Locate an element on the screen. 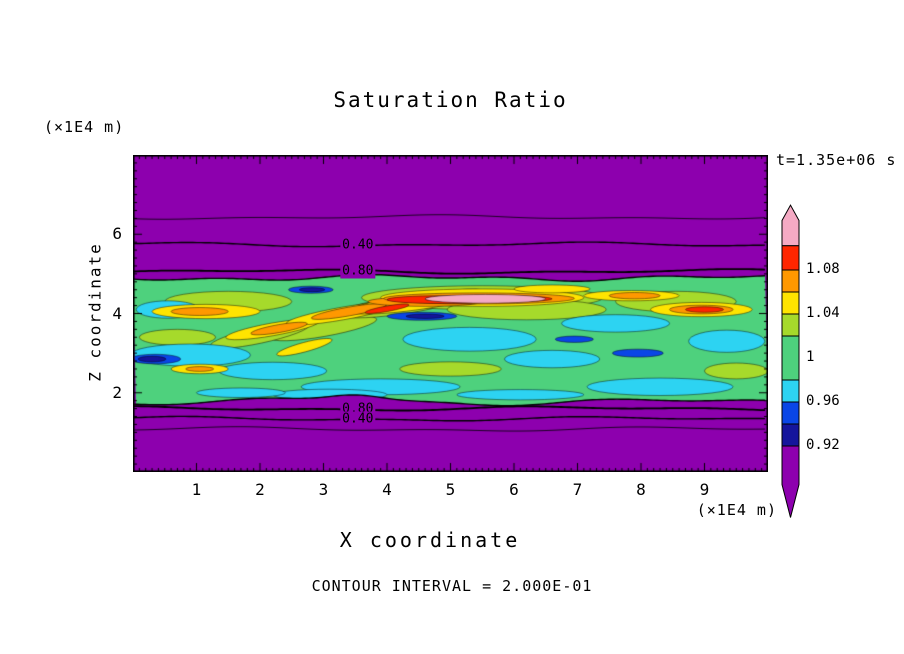  y-tick-label: 6 is located at coordinates (117, 234).